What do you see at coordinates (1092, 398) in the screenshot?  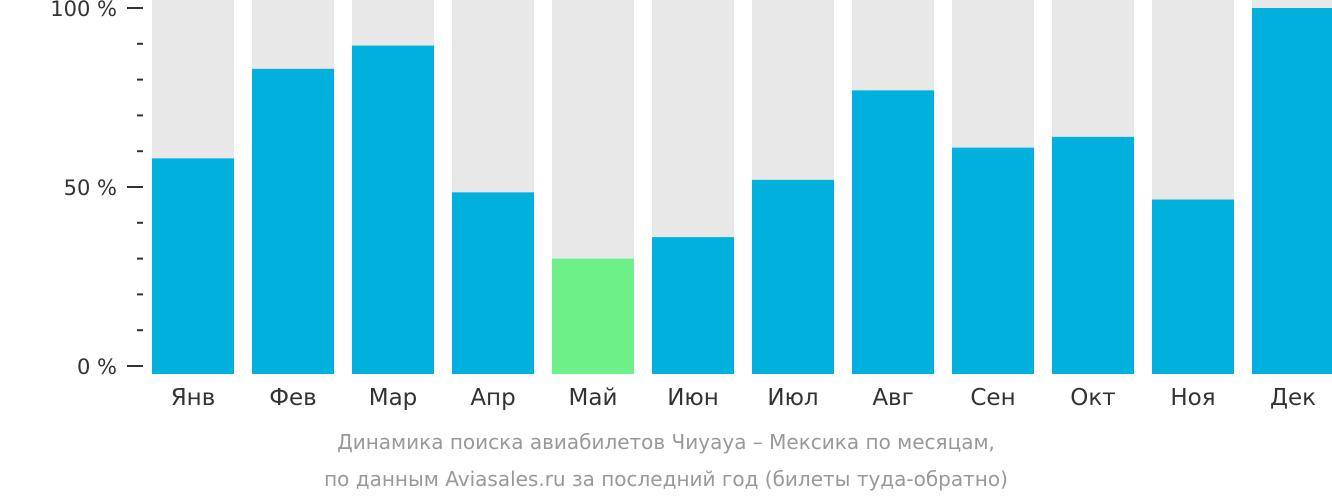 I see `x-tick-label: Окт` at bounding box center [1092, 398].